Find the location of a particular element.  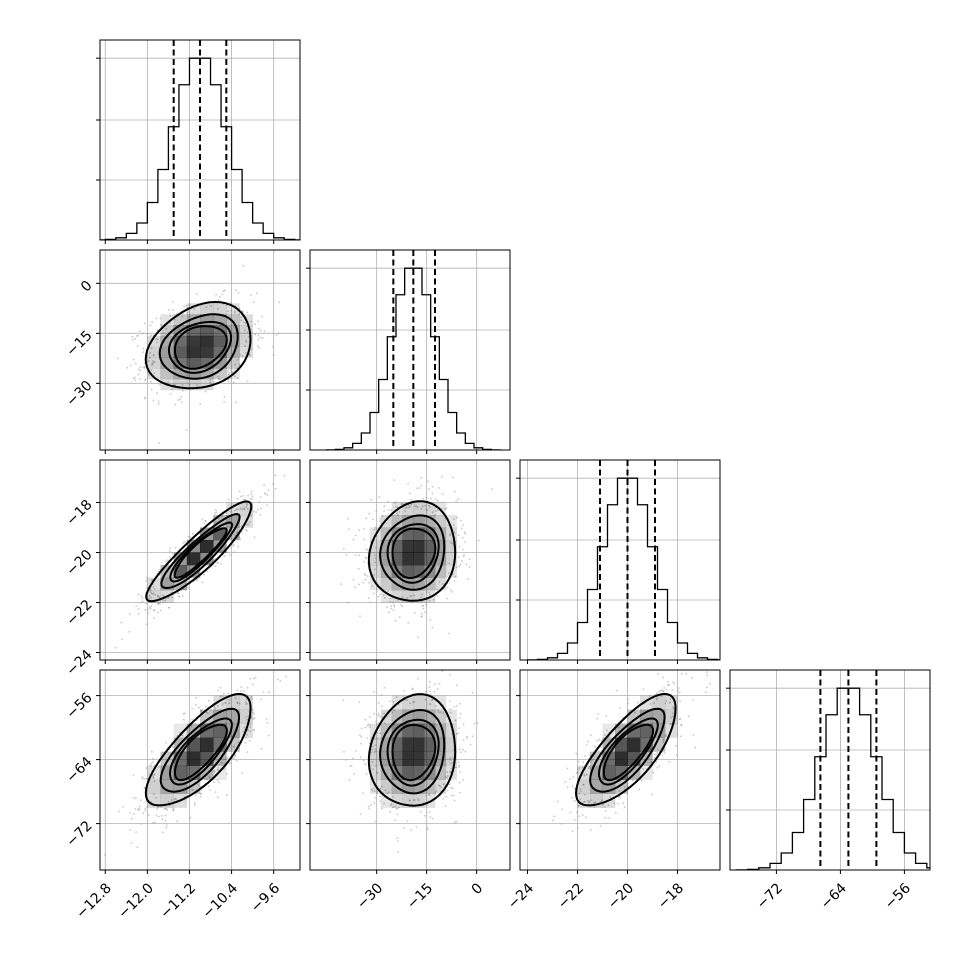

scatter-layer is located at coordinates (631, 752).